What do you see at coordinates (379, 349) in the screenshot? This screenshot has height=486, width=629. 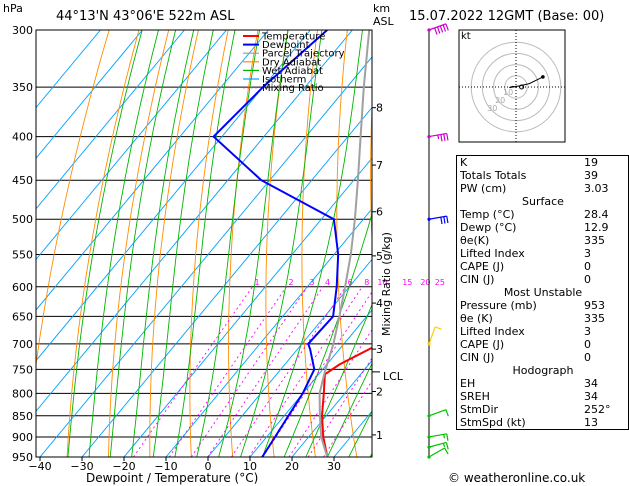 I see `km-tick-label: 3` at bounding box center [379, 349].